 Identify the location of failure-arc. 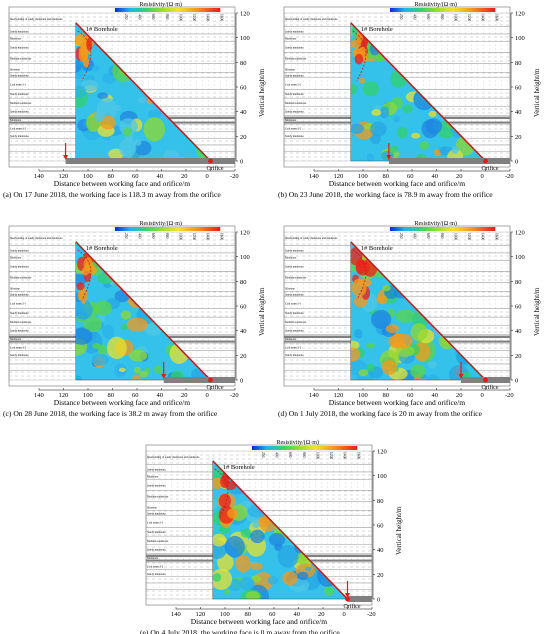
(359, 275).